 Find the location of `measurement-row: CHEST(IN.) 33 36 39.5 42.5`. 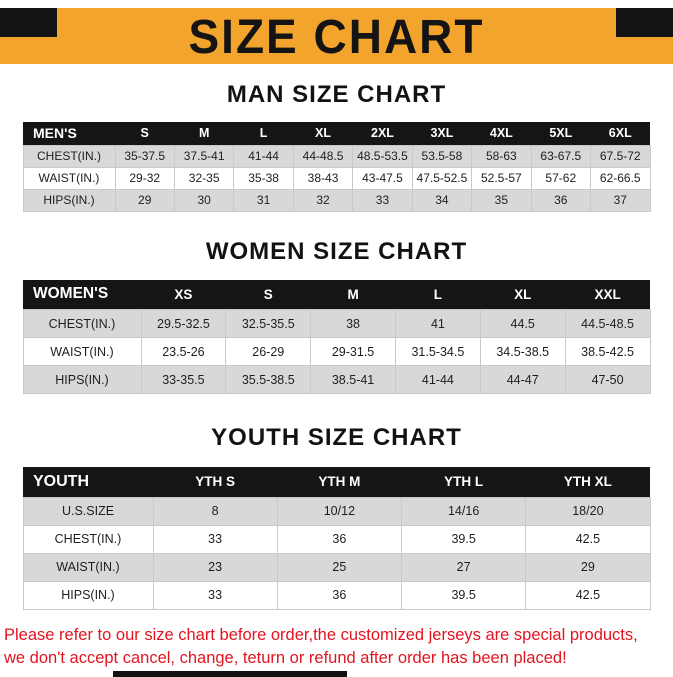

measurement-row: CHEST(IN.) 33 36 39.5 42.5 is located at coordinates (336, 539).